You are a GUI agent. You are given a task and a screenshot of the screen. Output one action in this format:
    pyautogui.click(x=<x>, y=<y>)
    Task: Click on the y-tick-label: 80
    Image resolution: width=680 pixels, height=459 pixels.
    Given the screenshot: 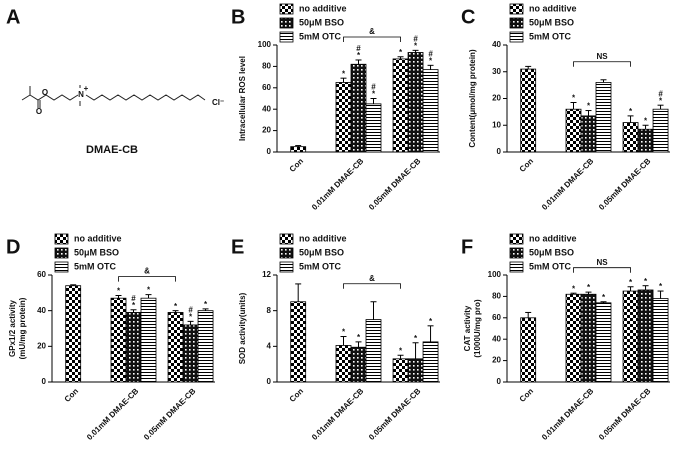 What is the action you would take?
    pyautogui.click(x=266, y=66)
    